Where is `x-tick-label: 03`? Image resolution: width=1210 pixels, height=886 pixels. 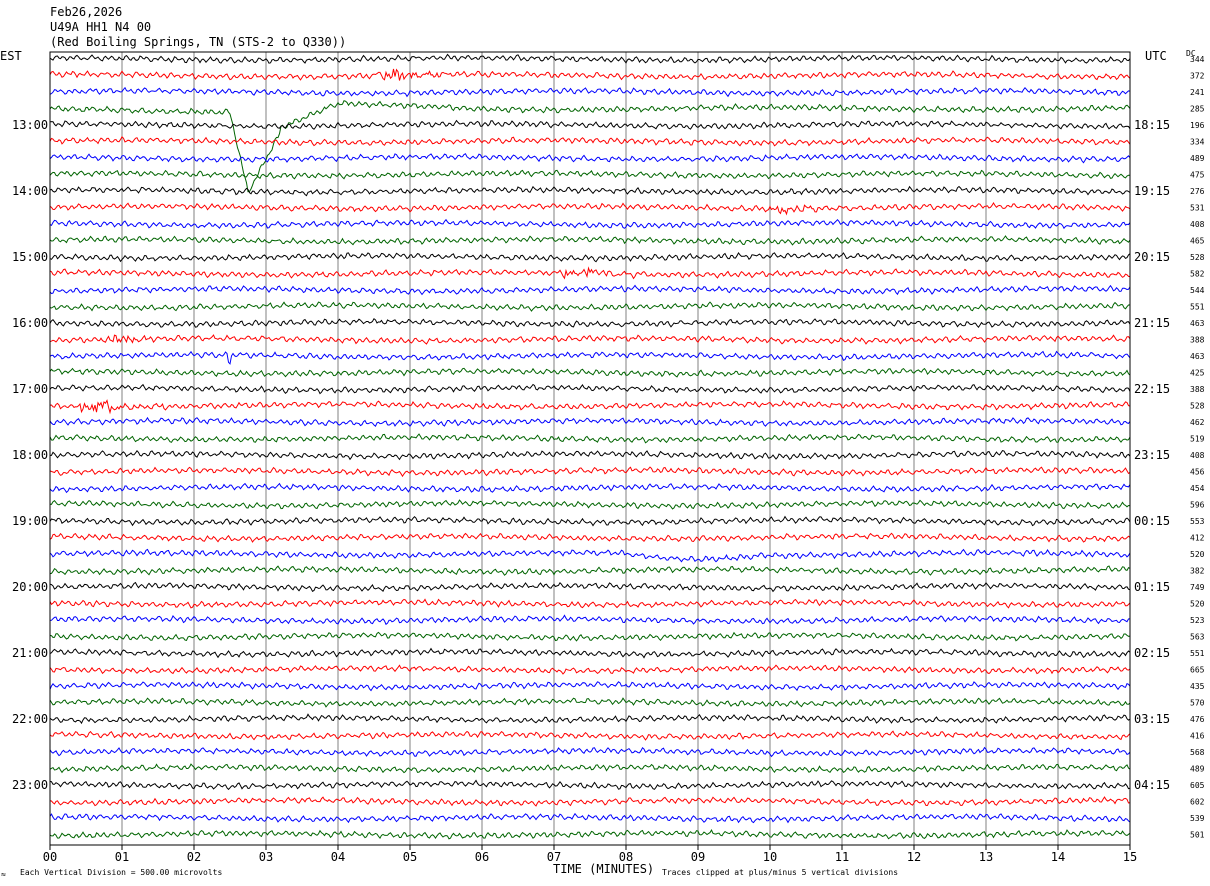 x-tick-label: 03 is located at coordinates (266, 857).